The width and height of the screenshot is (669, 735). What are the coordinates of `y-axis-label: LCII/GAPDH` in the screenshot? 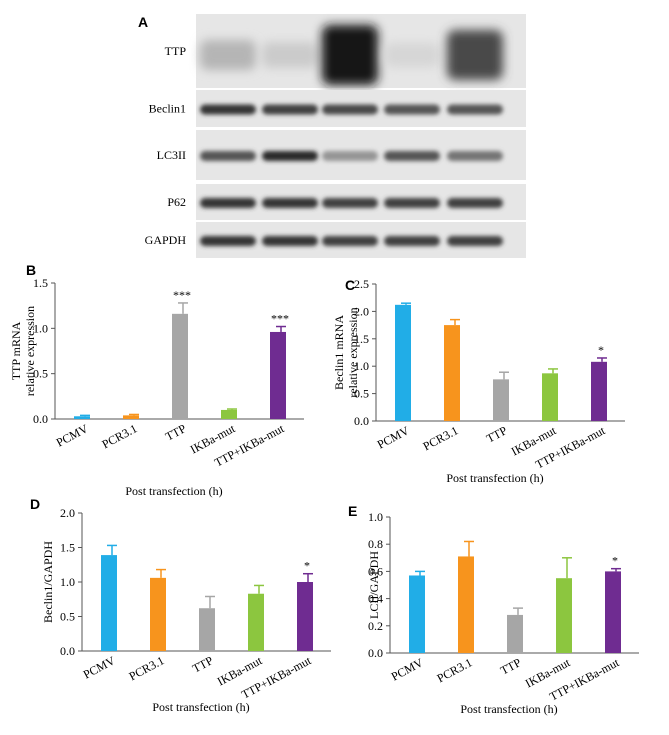 It's located at (374, 585).